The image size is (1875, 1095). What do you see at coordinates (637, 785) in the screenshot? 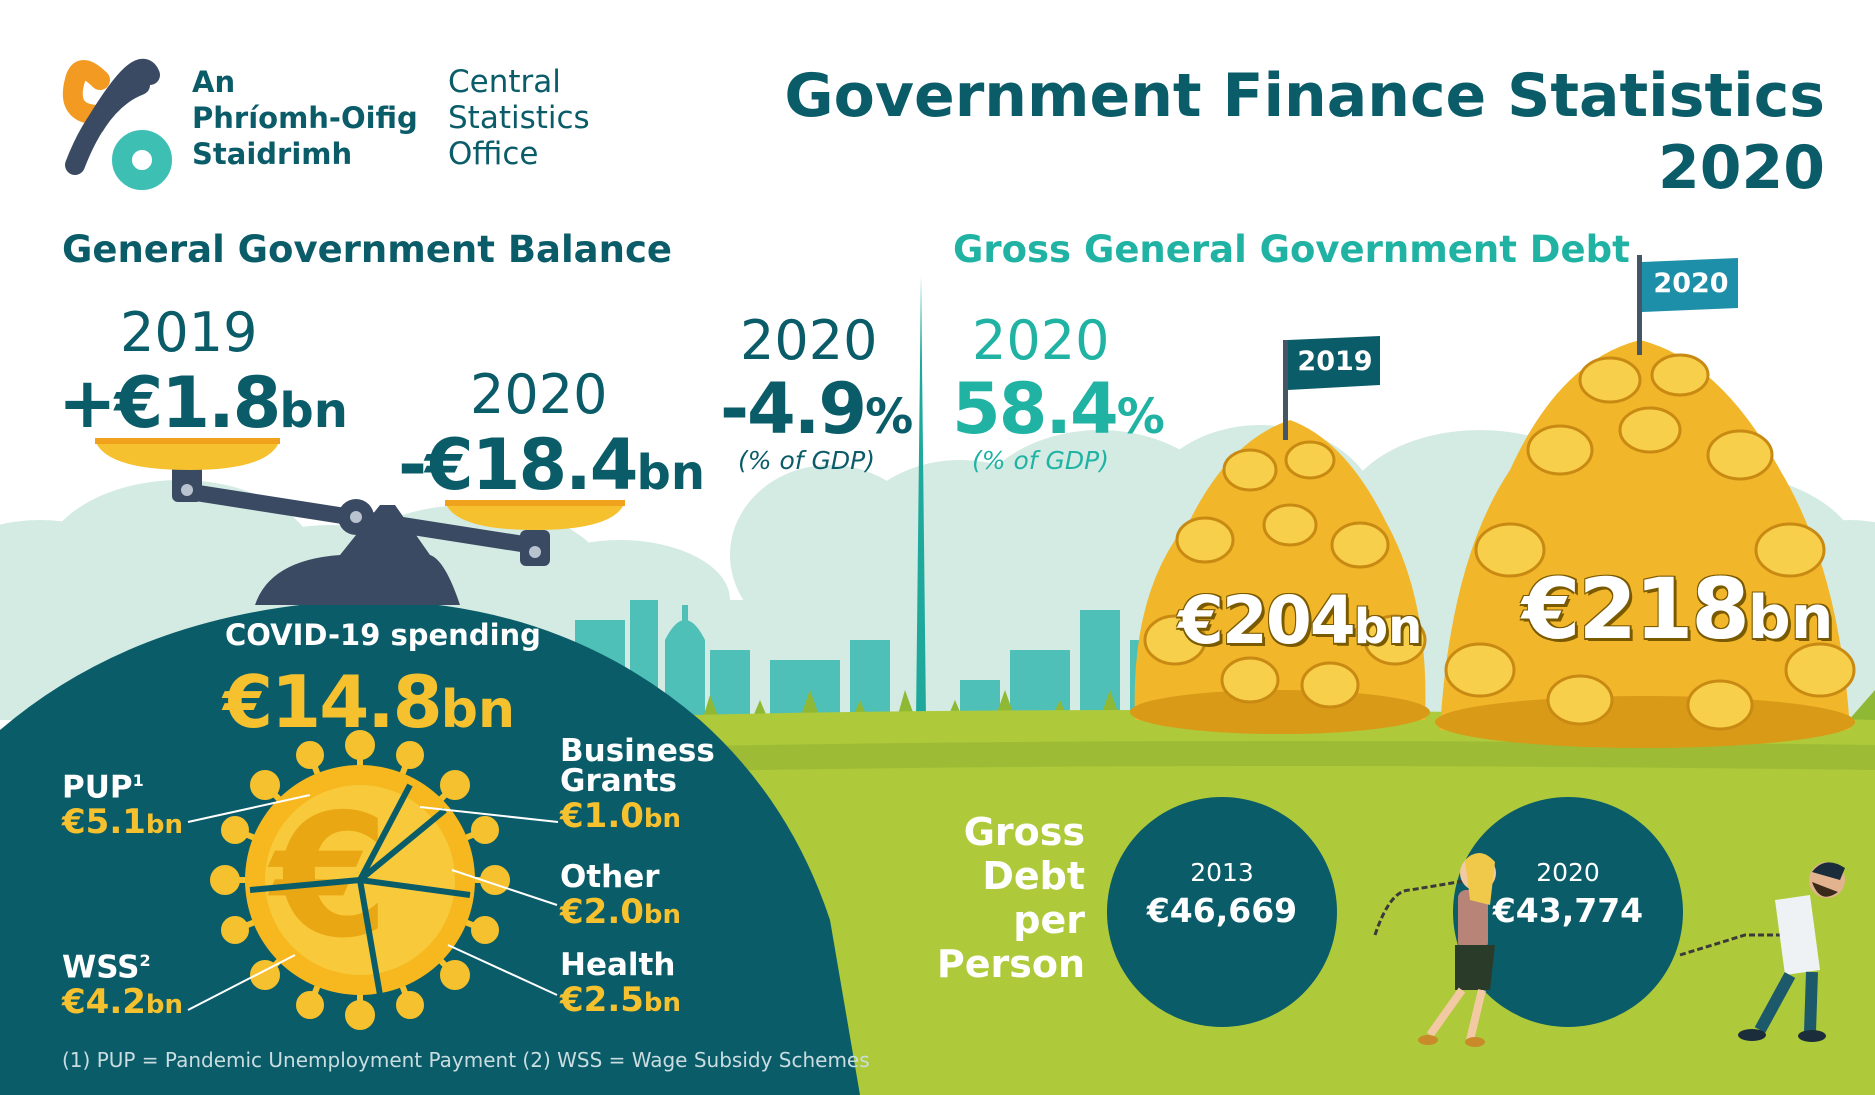
I see `covid-category-business-grants: Business Grants €1.0bn` at bounding box center [637, 785].